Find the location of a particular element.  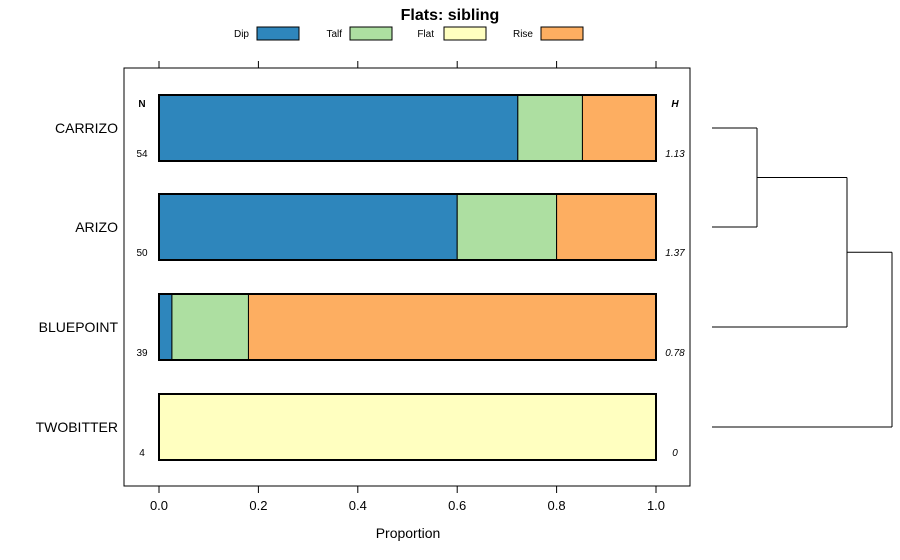

h-value-label: 1.13 is located at coordinates (675, 154).